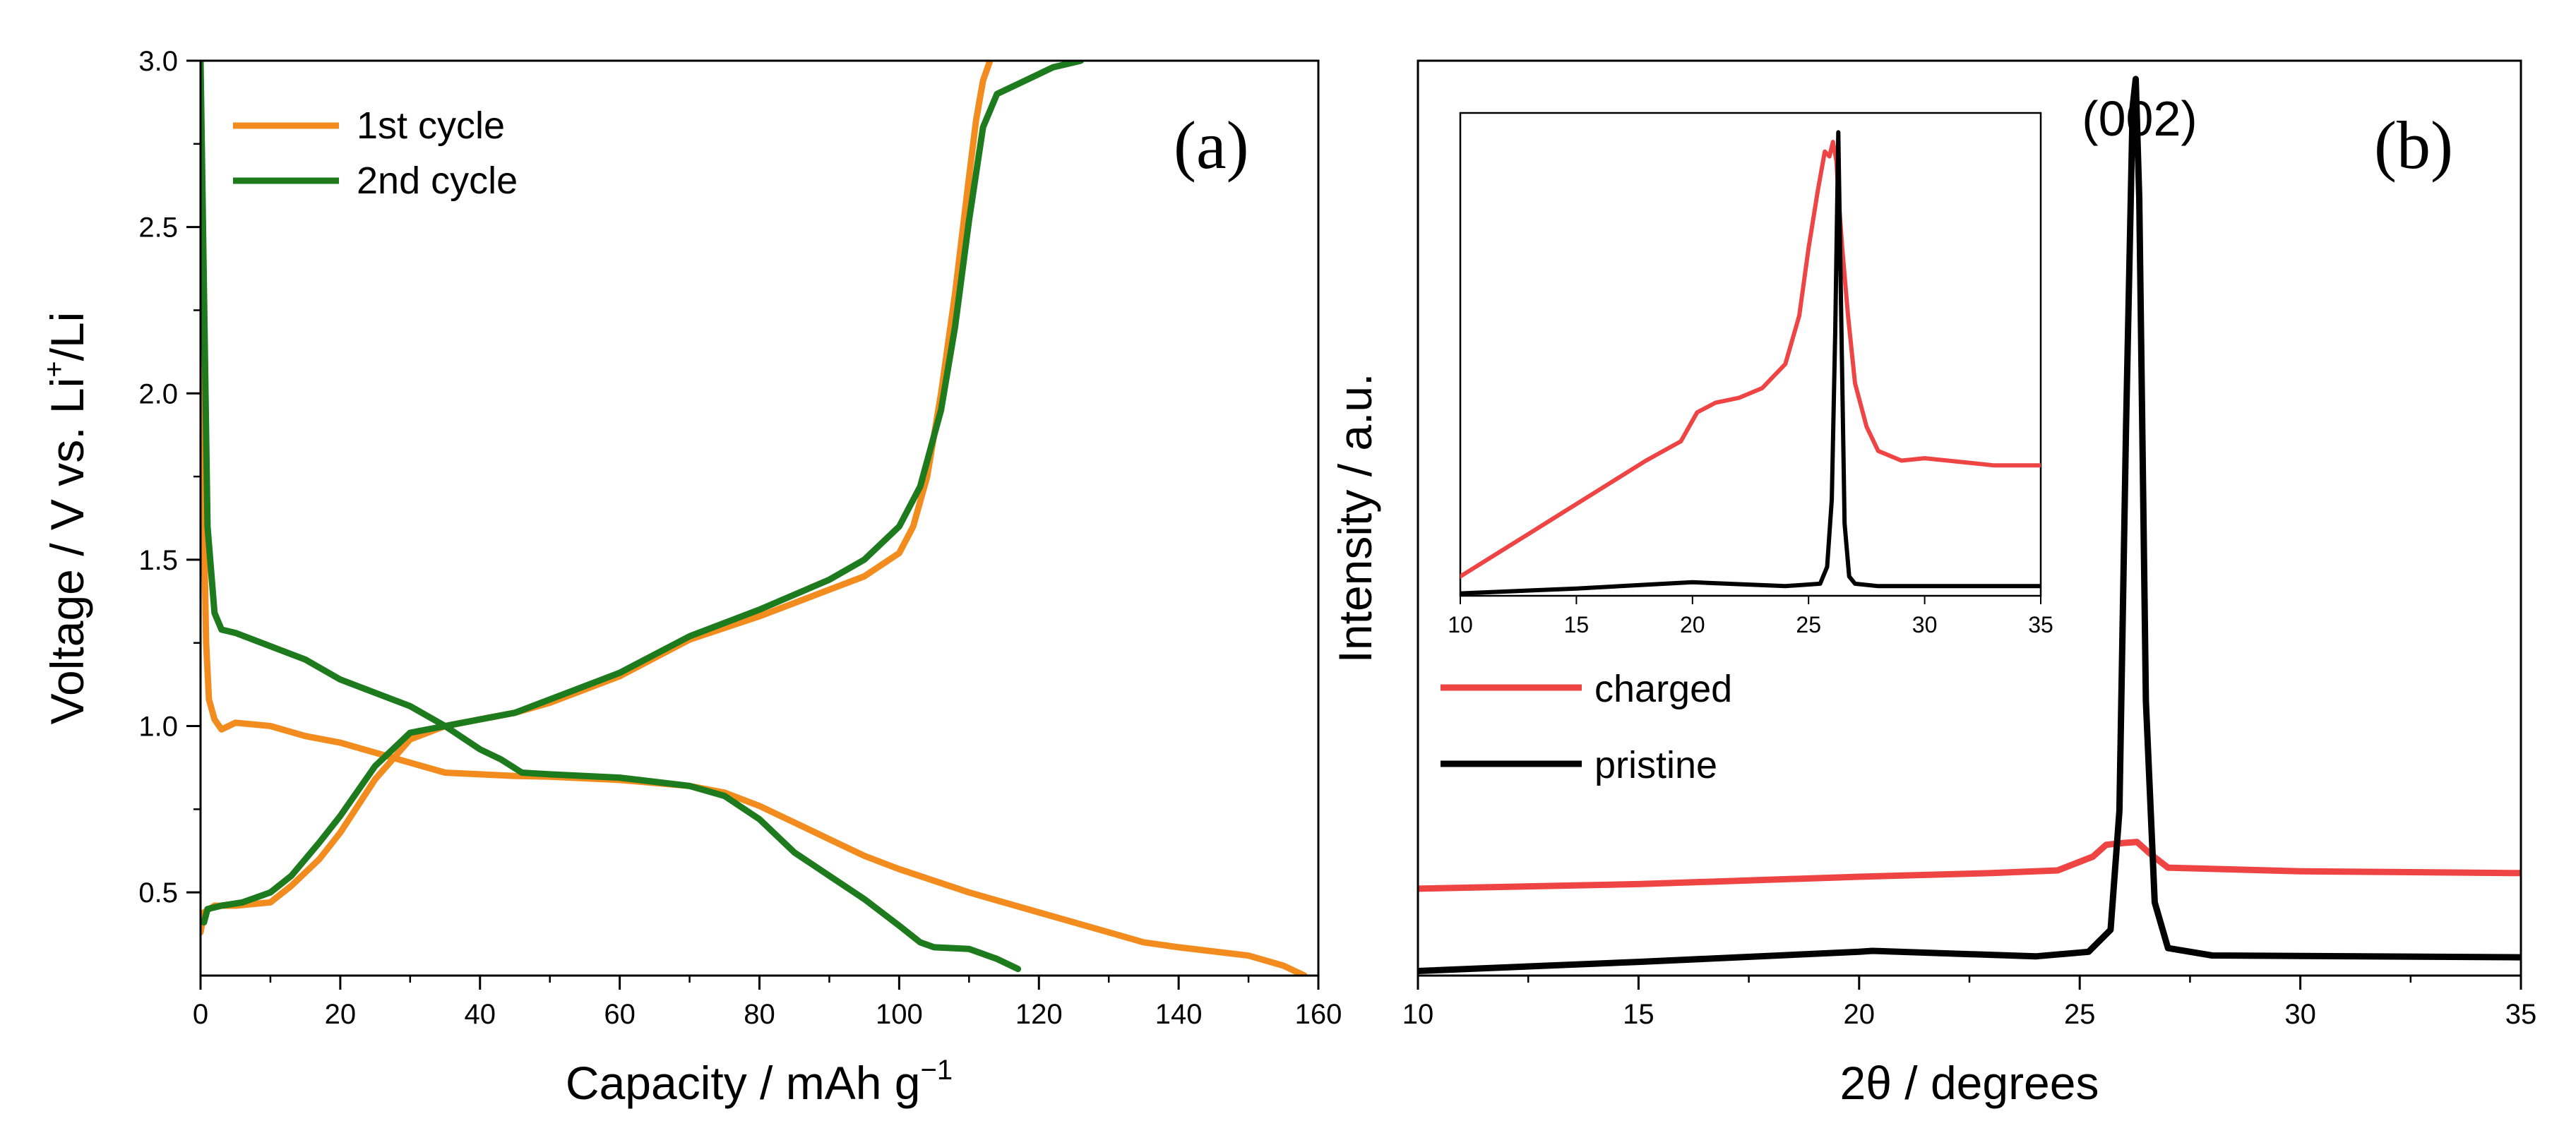 This screenshot has height=1145, width=2576. I want to click on y-tick-label: 1.0, so click(158, 728).